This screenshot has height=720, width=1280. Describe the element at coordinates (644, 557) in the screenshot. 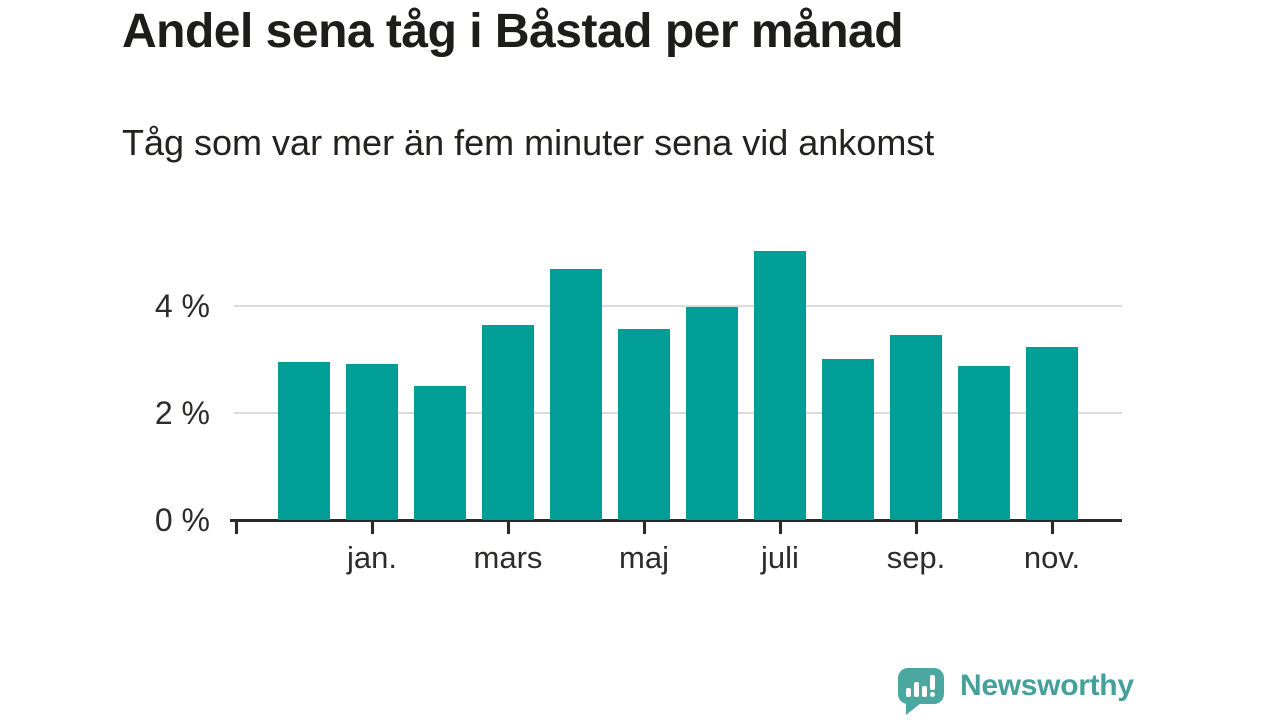

I see `x-axis-label: maj` at that location.